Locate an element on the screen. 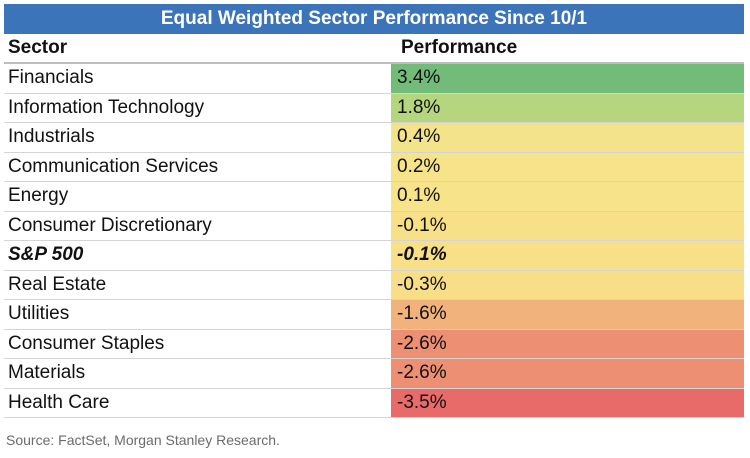 The height and width of the screenshot is (458, 750). table-row: Information Technology 1.8% is located at coordinates (374, 108).